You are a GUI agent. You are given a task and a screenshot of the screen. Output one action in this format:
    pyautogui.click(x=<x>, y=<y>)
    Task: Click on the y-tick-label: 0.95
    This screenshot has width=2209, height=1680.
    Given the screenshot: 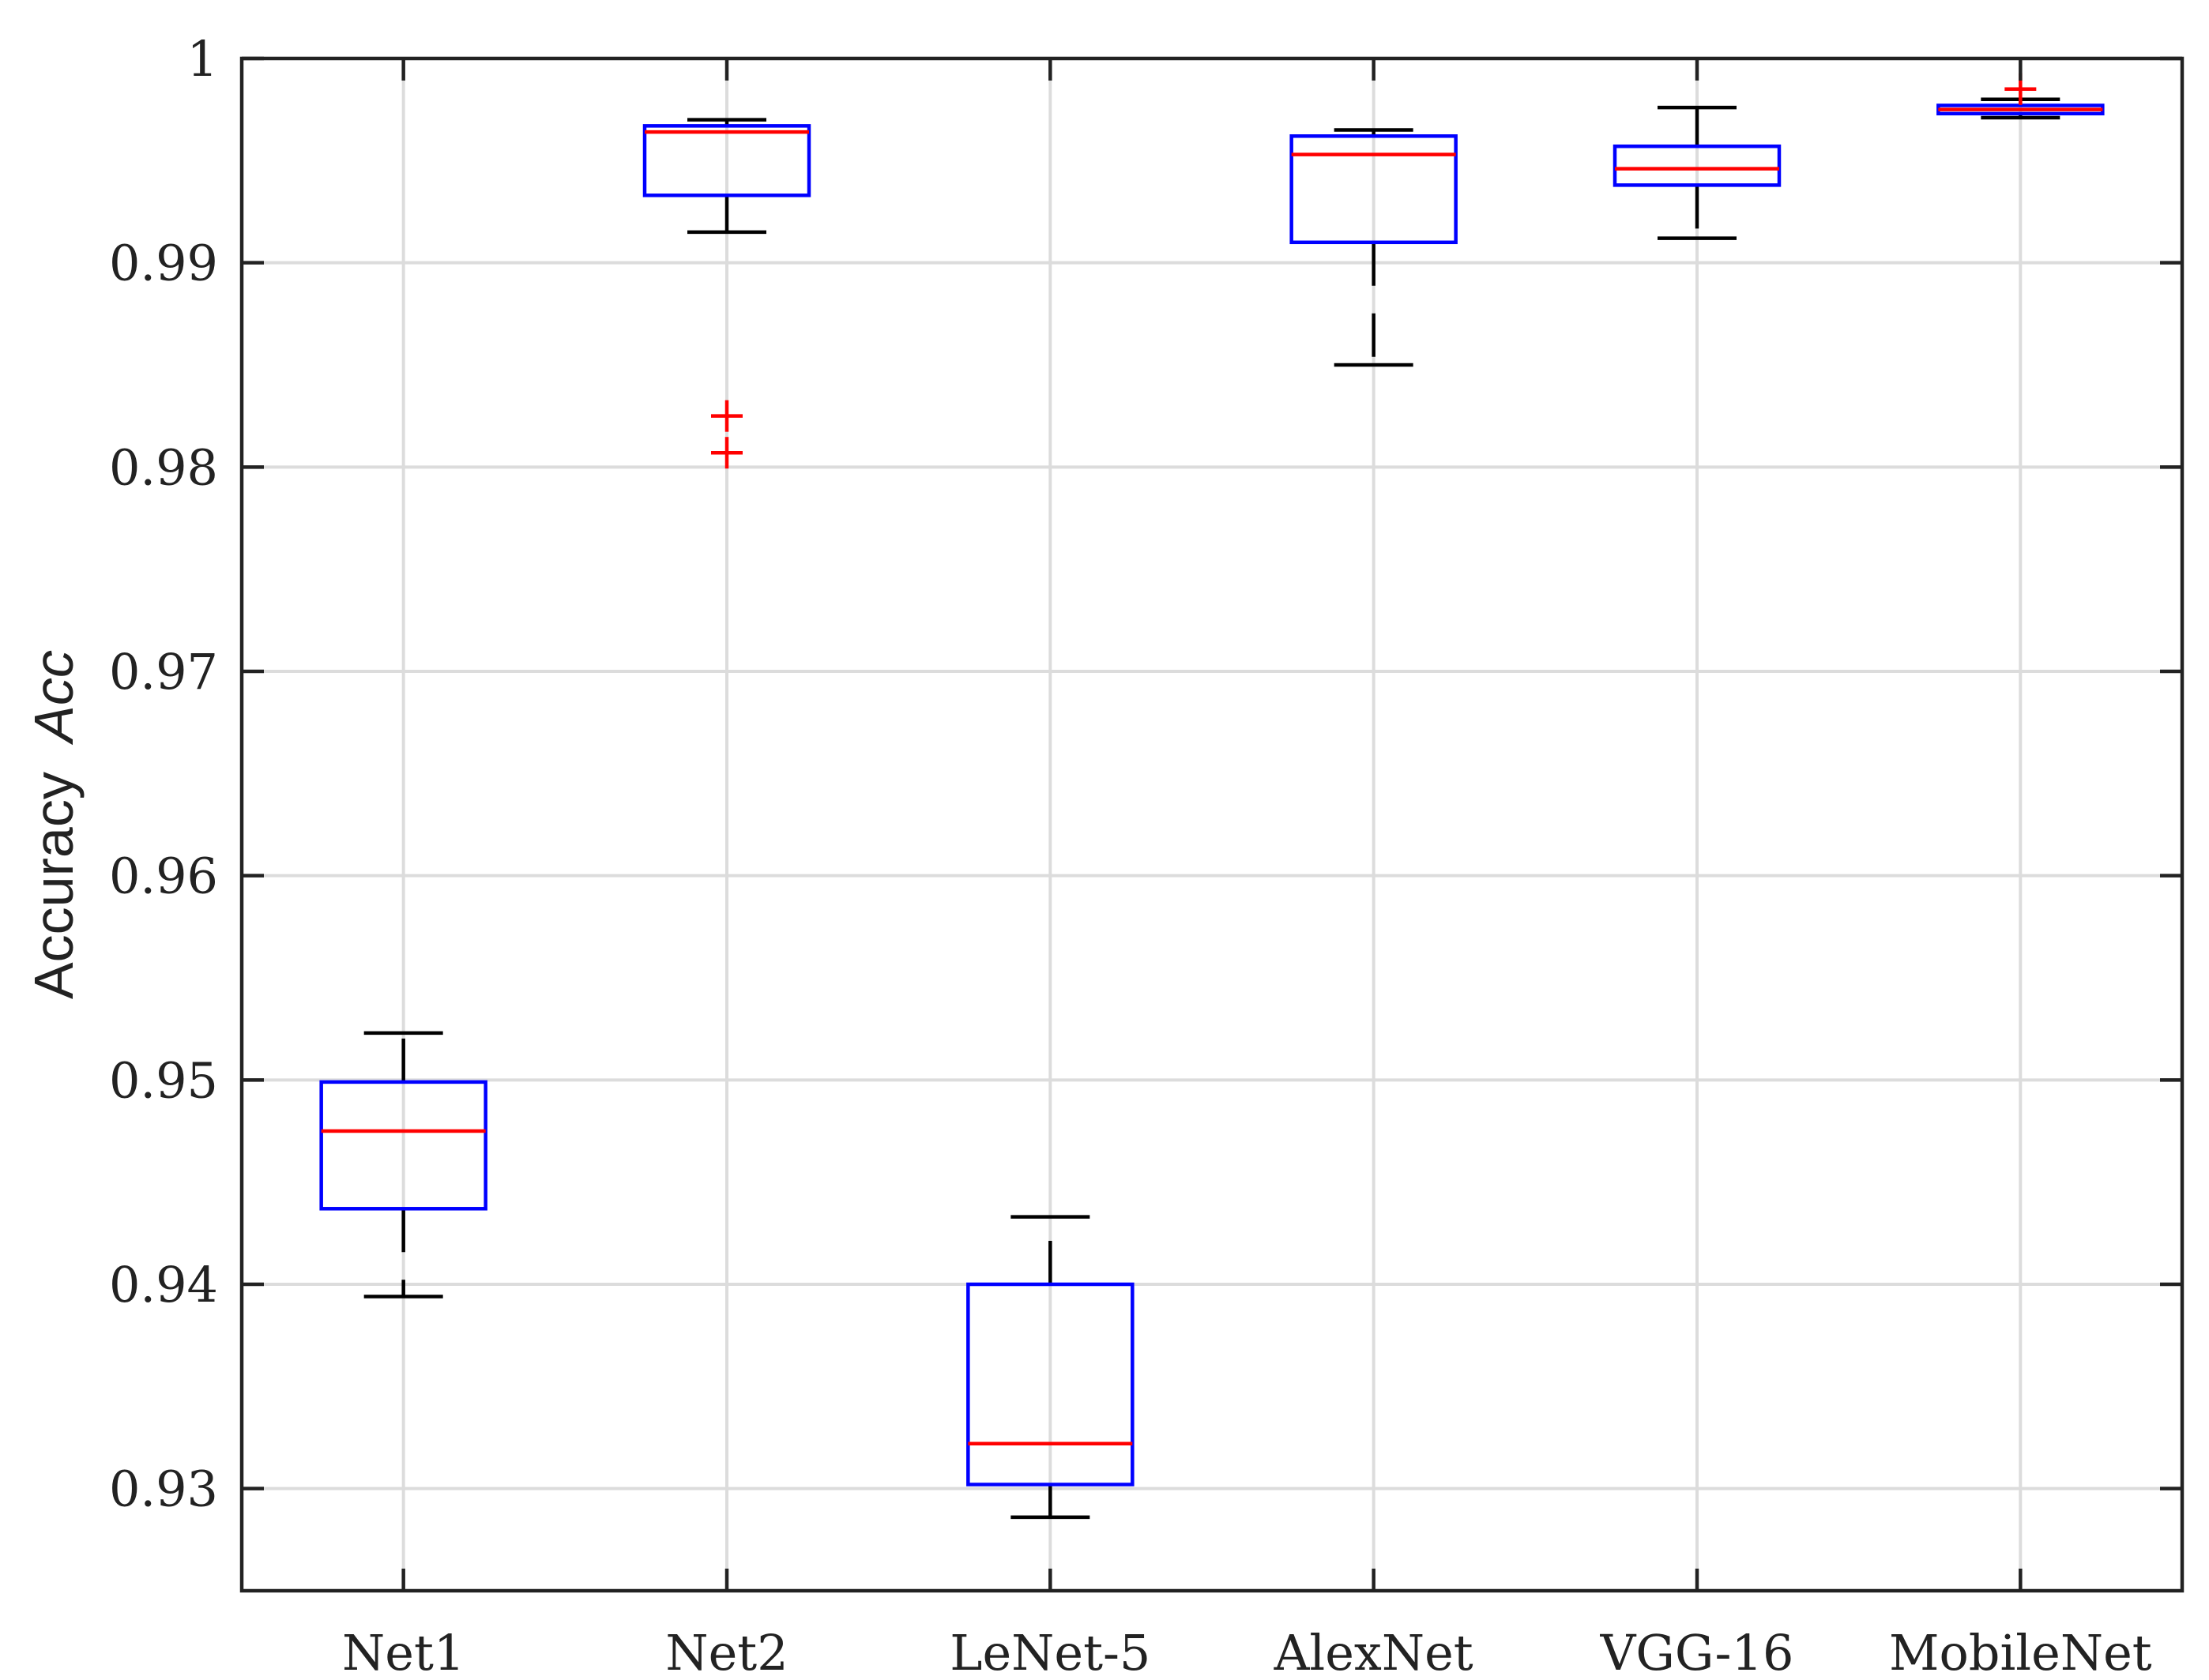 What is the action you would take?
    pyautogui.click(x=163, y=1080)
    